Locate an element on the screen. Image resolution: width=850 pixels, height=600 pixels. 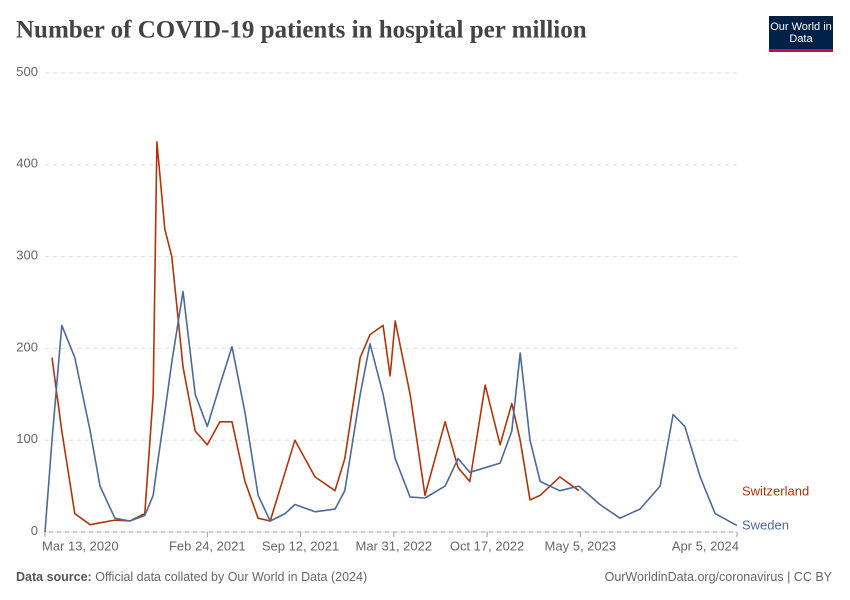
source-label: Data source: is located at coordinates (54, 577).